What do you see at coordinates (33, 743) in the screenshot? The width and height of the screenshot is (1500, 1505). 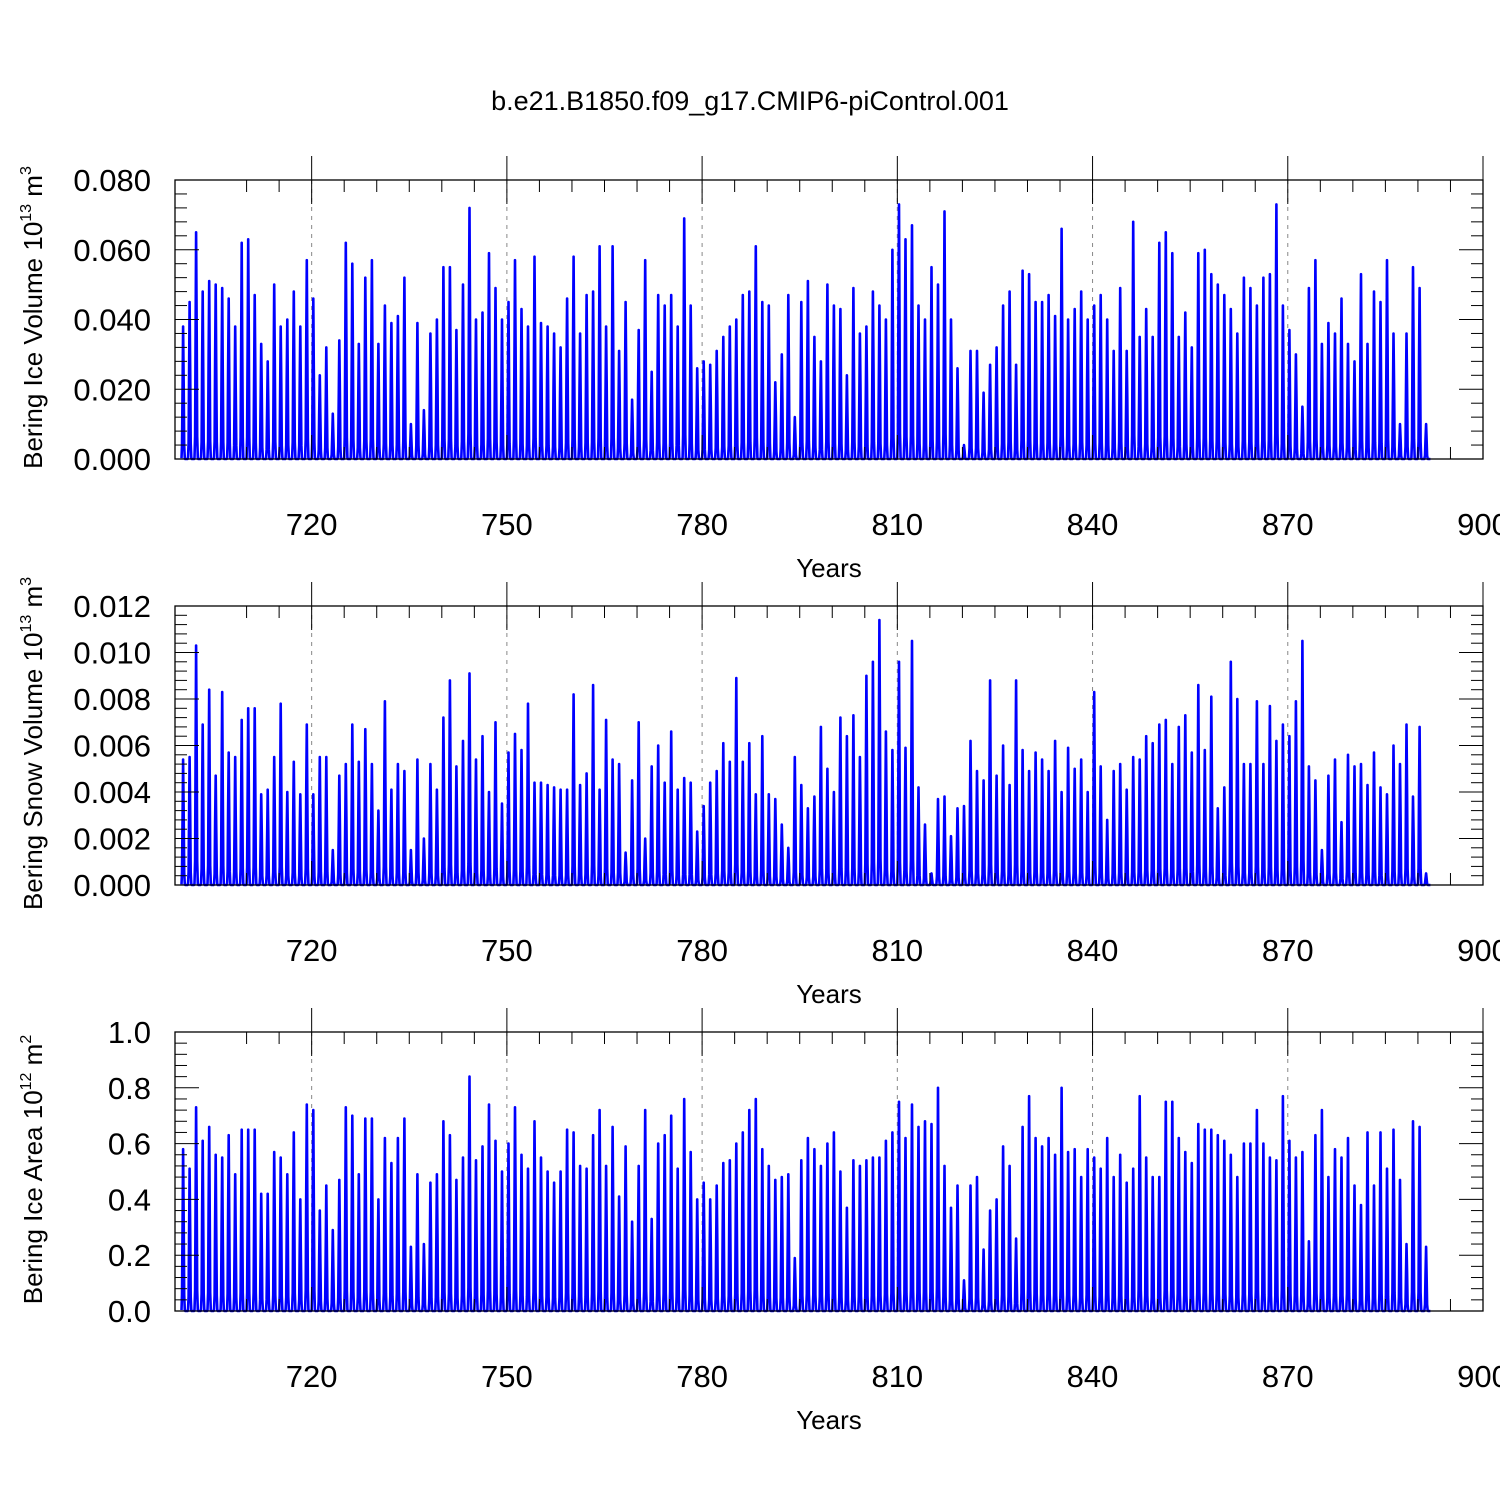 I see `y-axis-title: Bering Snow Volume 1013 m3` at bounding box center [33, 743].